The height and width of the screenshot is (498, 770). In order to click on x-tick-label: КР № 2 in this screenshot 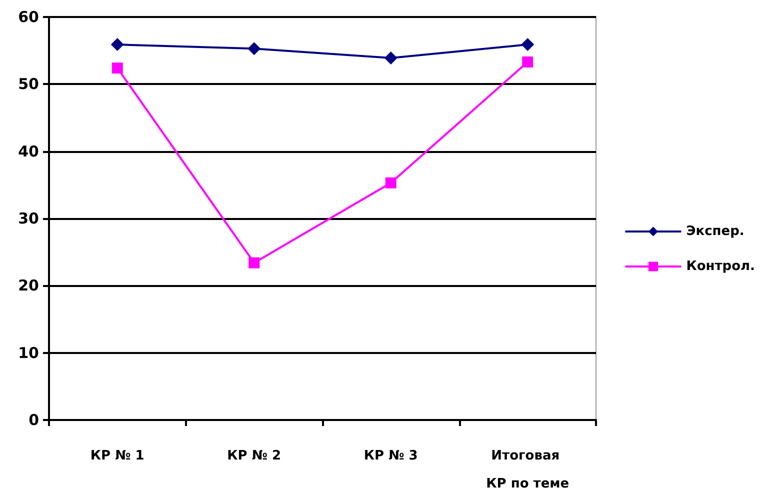, I will do `click(254, 456)`.